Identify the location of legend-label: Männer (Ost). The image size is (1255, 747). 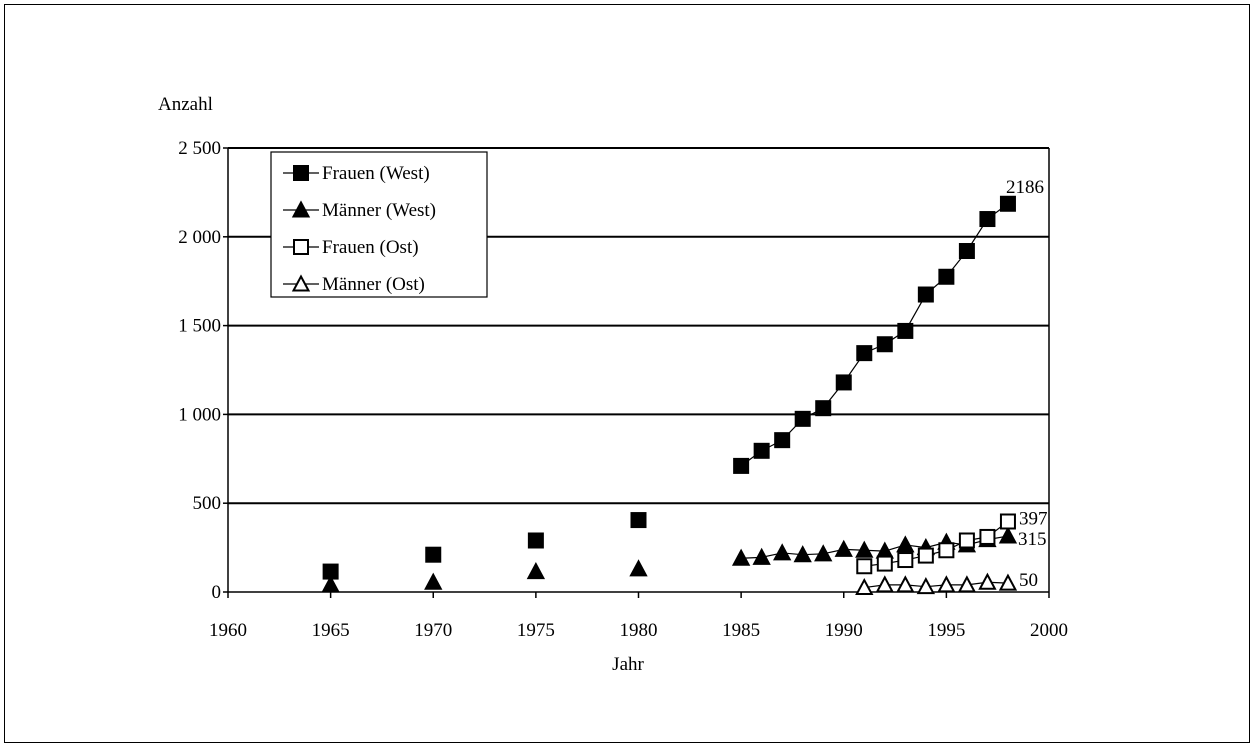
(373, 284).